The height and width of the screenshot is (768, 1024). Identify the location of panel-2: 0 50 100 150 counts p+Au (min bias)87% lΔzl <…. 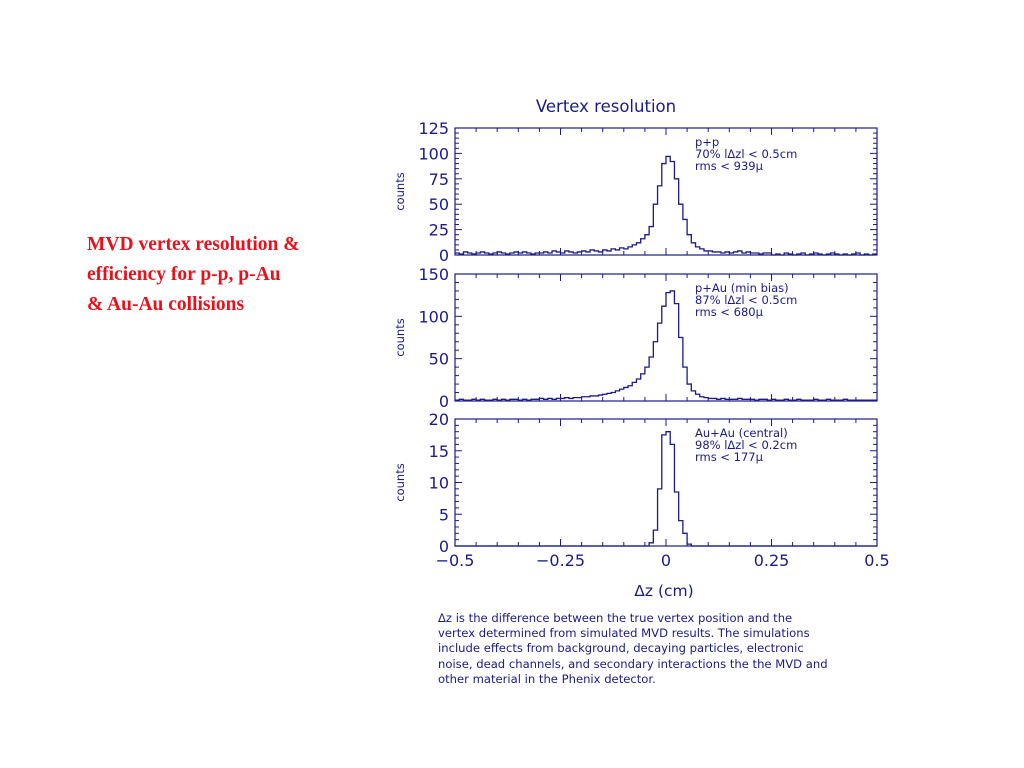
(635, 338).